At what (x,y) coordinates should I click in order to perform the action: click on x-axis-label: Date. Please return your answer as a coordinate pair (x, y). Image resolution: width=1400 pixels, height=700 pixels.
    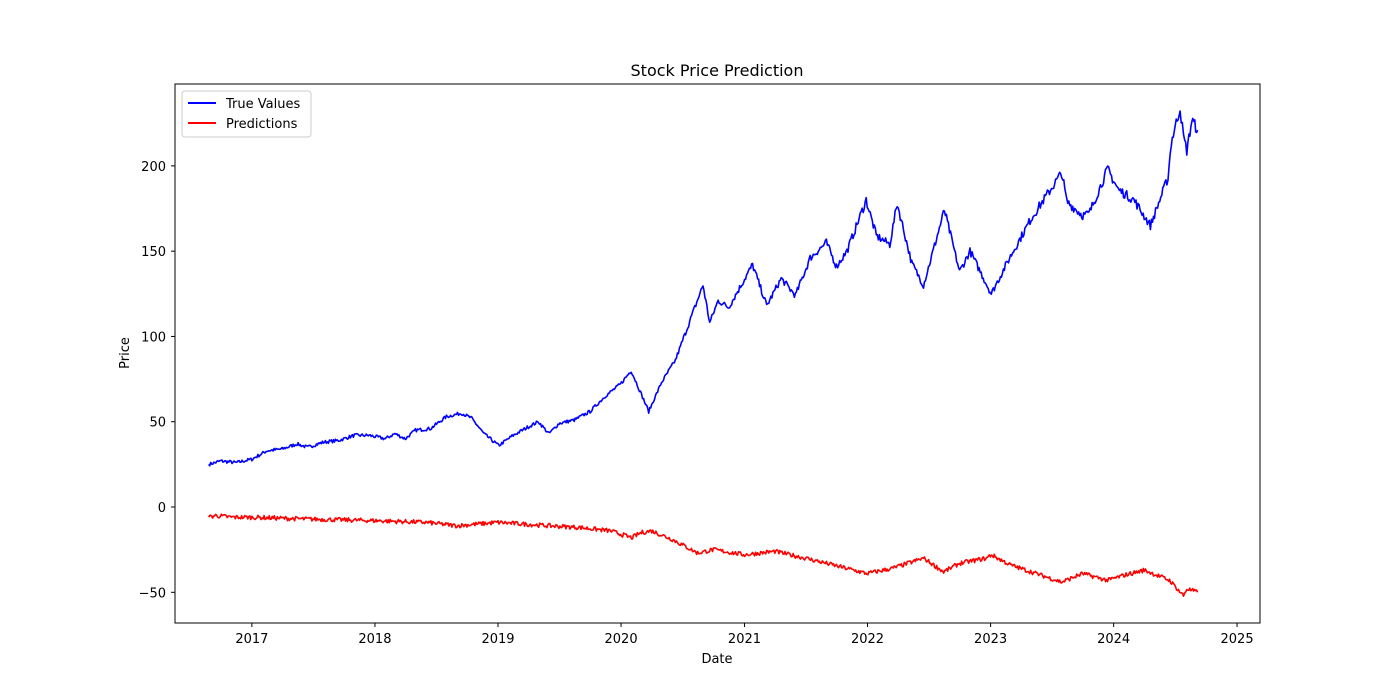
    Looking at the image, I should click on (716, 659).